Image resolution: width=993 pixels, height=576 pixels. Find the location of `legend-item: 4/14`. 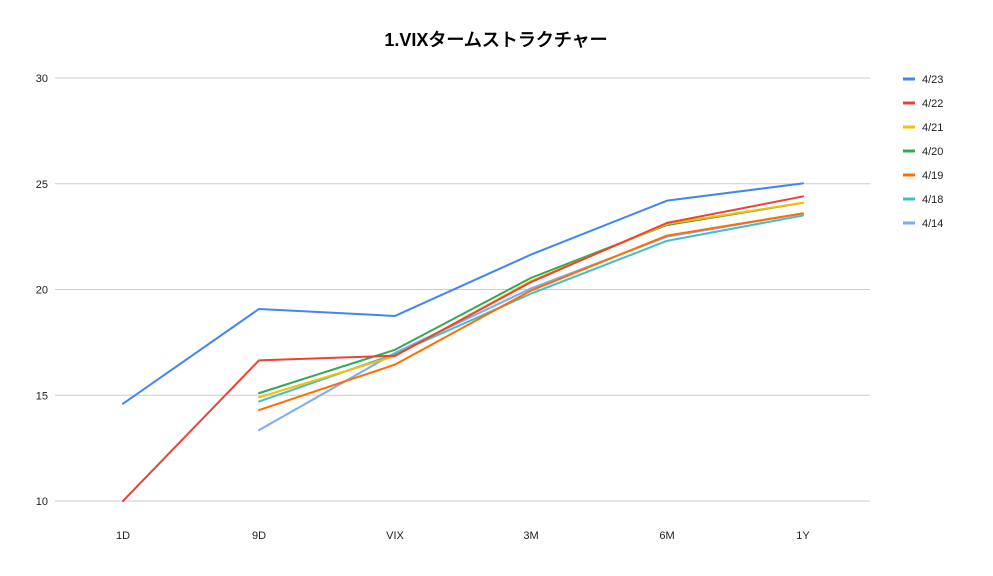

legend-item: 4/14 is located at coordinates (923, 224).